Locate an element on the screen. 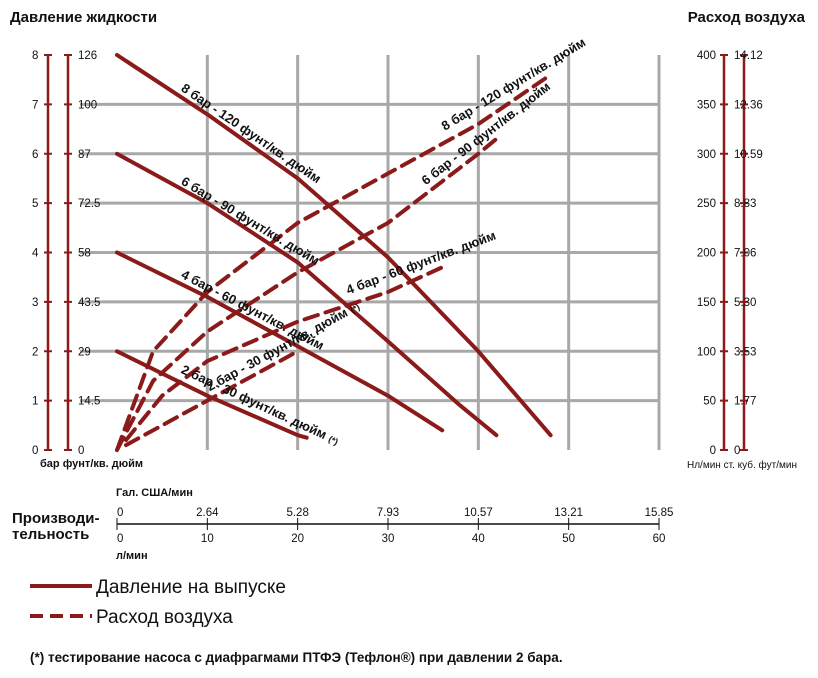 The height and width of the screenshot is (678, 818). x-lmin-label: л/мин is located at coordinates (132, 556).